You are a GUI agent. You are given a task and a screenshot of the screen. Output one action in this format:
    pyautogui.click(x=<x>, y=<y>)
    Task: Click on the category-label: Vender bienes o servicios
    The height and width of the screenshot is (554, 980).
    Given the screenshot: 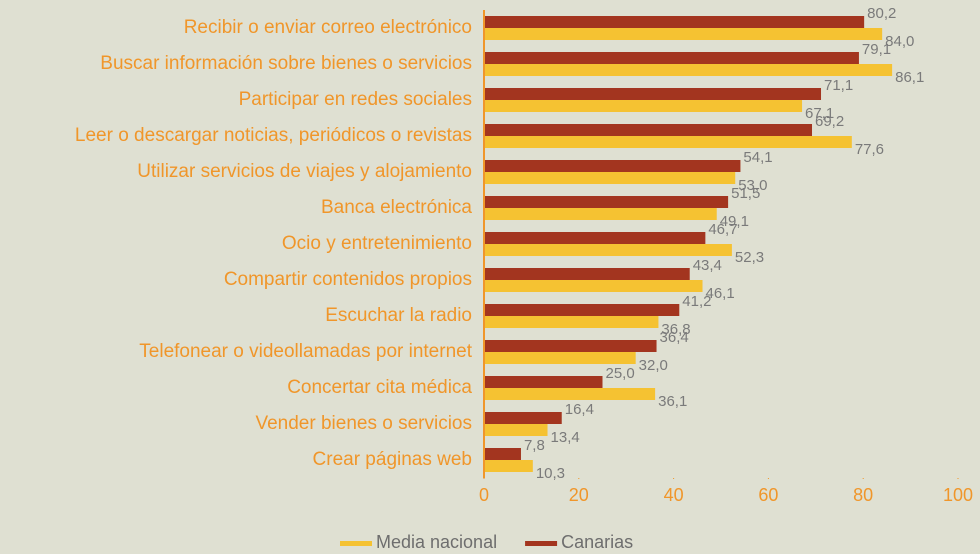 What is the action you would take?
    pyautogui.click(x=363, y=423)
    